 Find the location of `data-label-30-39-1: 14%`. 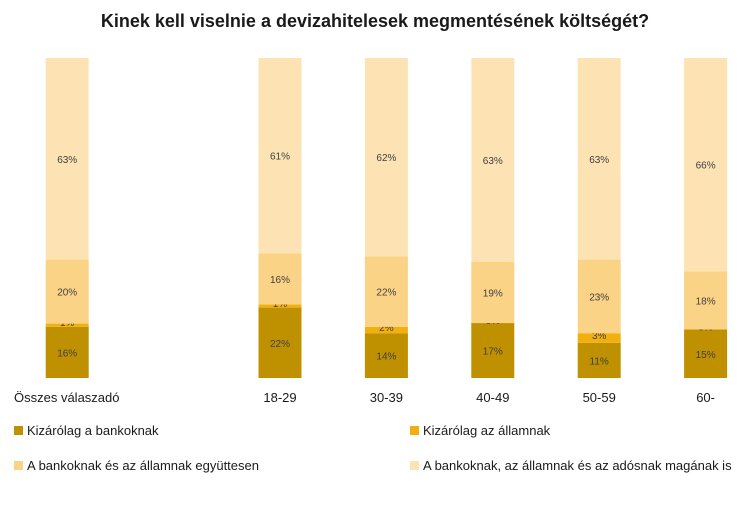

data-label-30-39-1: 14% is located at coordinates (386, 357).